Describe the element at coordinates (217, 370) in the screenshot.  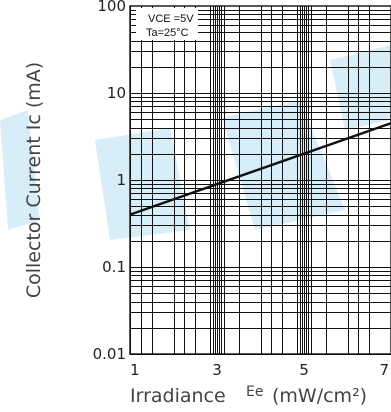
I see `x-tick-label: 3` at that location.